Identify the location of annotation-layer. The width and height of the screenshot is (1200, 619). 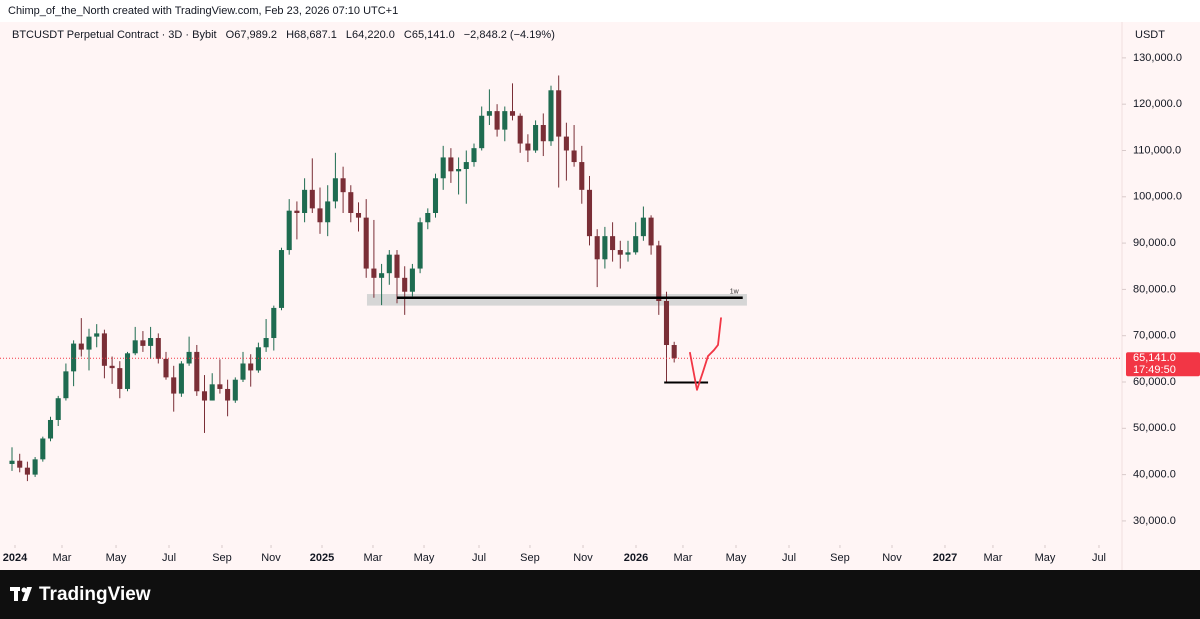
(556, 300).